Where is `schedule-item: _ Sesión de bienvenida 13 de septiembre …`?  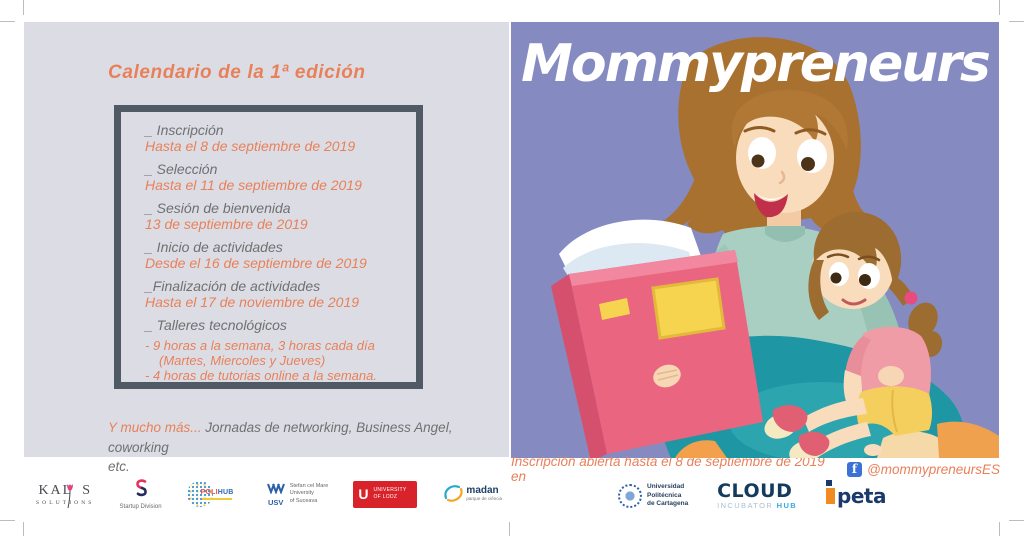 schedule-item: _ Sesión de bienvenida 13 de septiembre … is located at coordinates (276, 216).